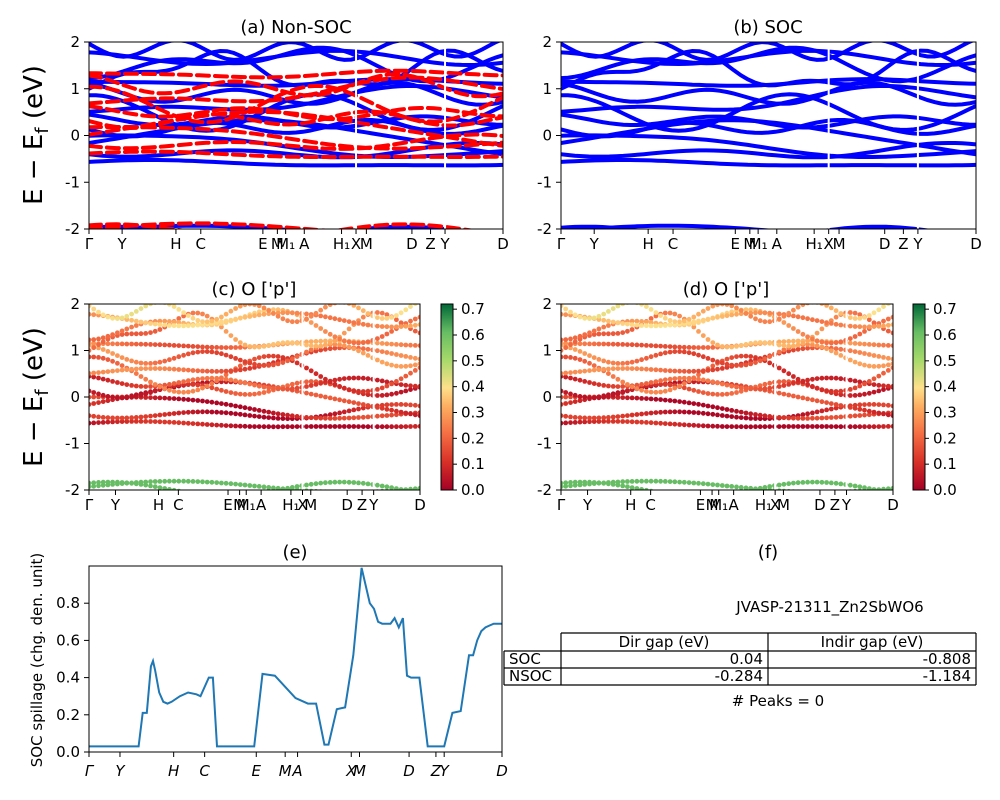 The width and height of the screenshot is (1000, 800). I want to click on colorbar-fill, so click(919, 397).